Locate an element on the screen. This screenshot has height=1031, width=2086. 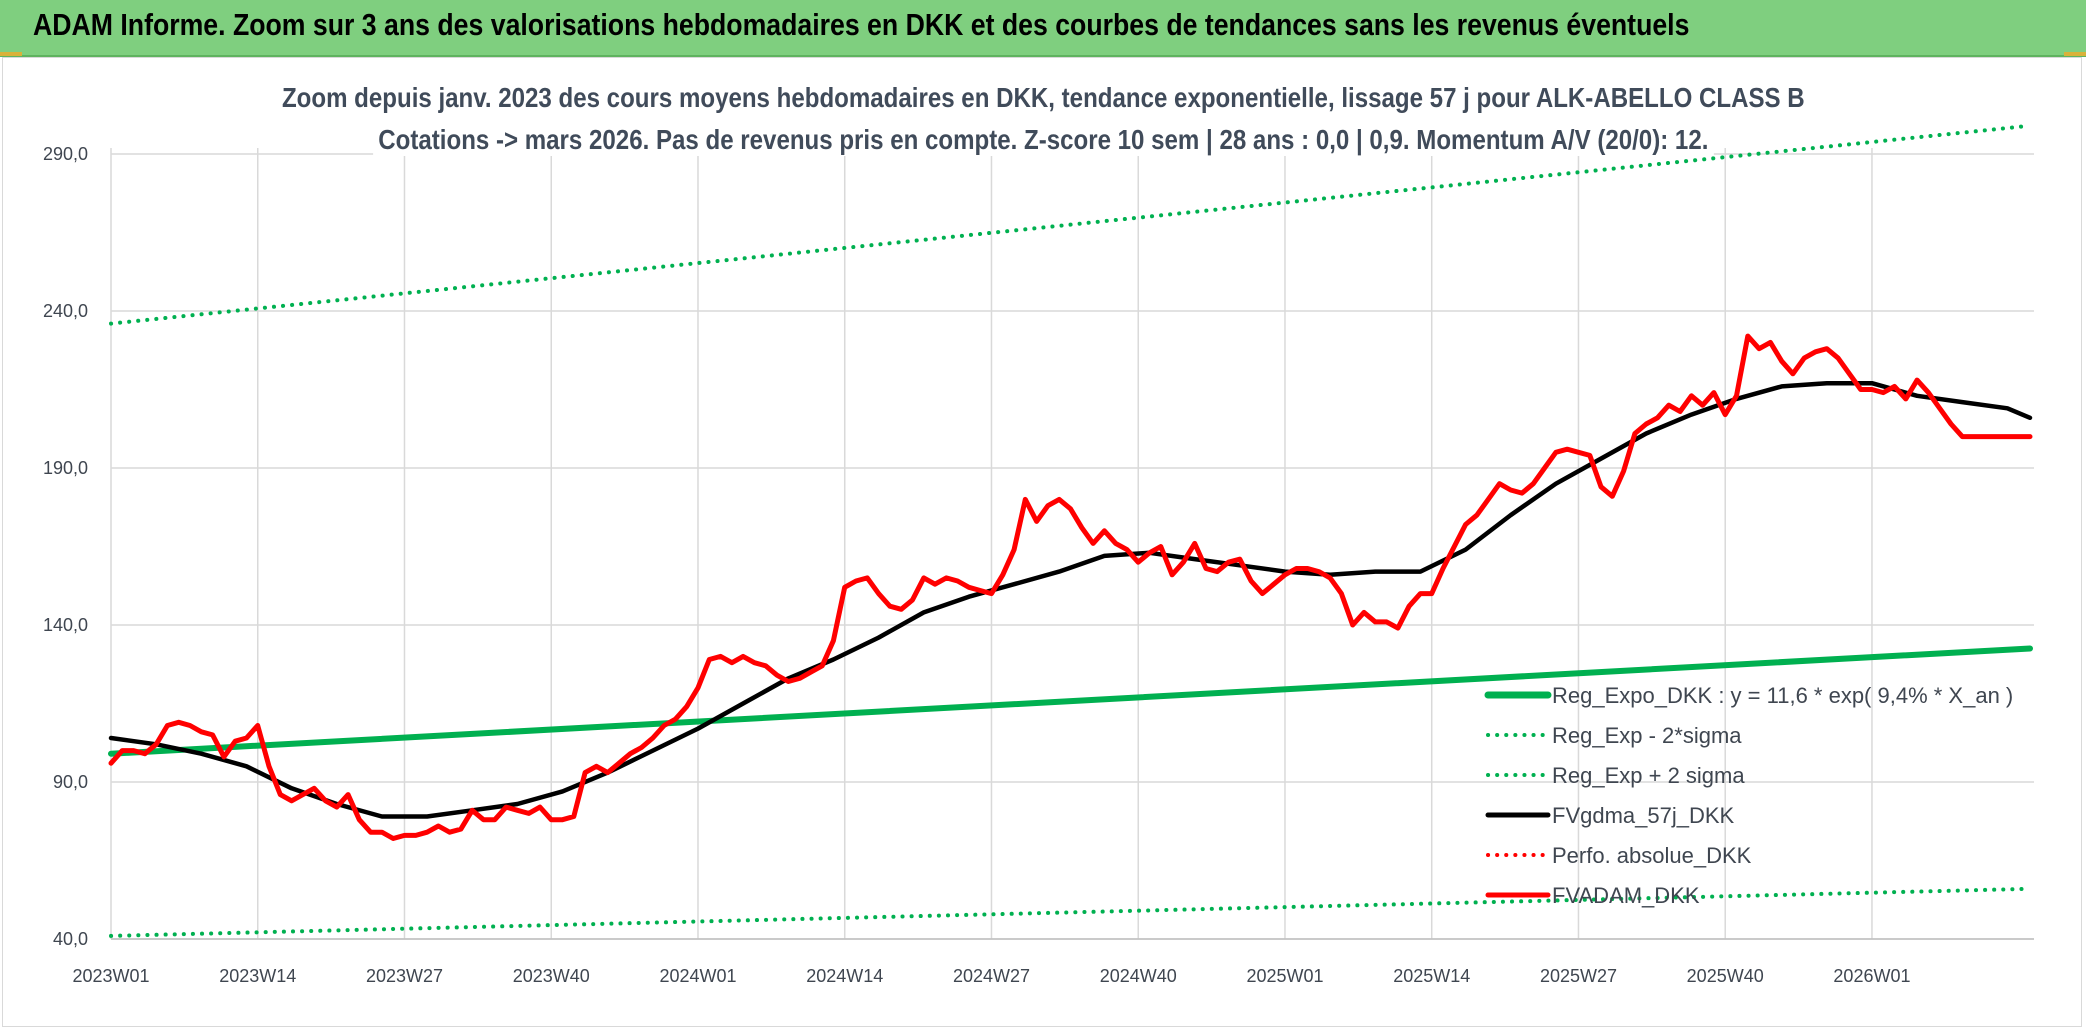
x-tick-label: 2023W27 is located at coordinates (404, 976).